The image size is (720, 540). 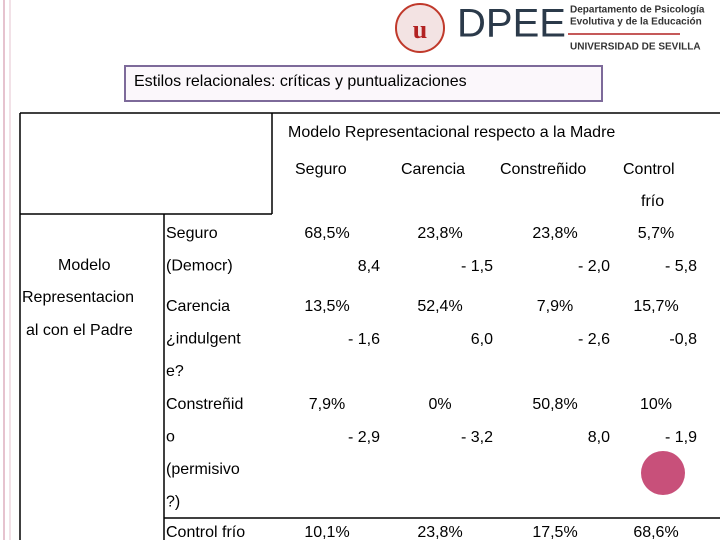 I want to click on cell-percent: 13,5%, so click(x=326, y=306).